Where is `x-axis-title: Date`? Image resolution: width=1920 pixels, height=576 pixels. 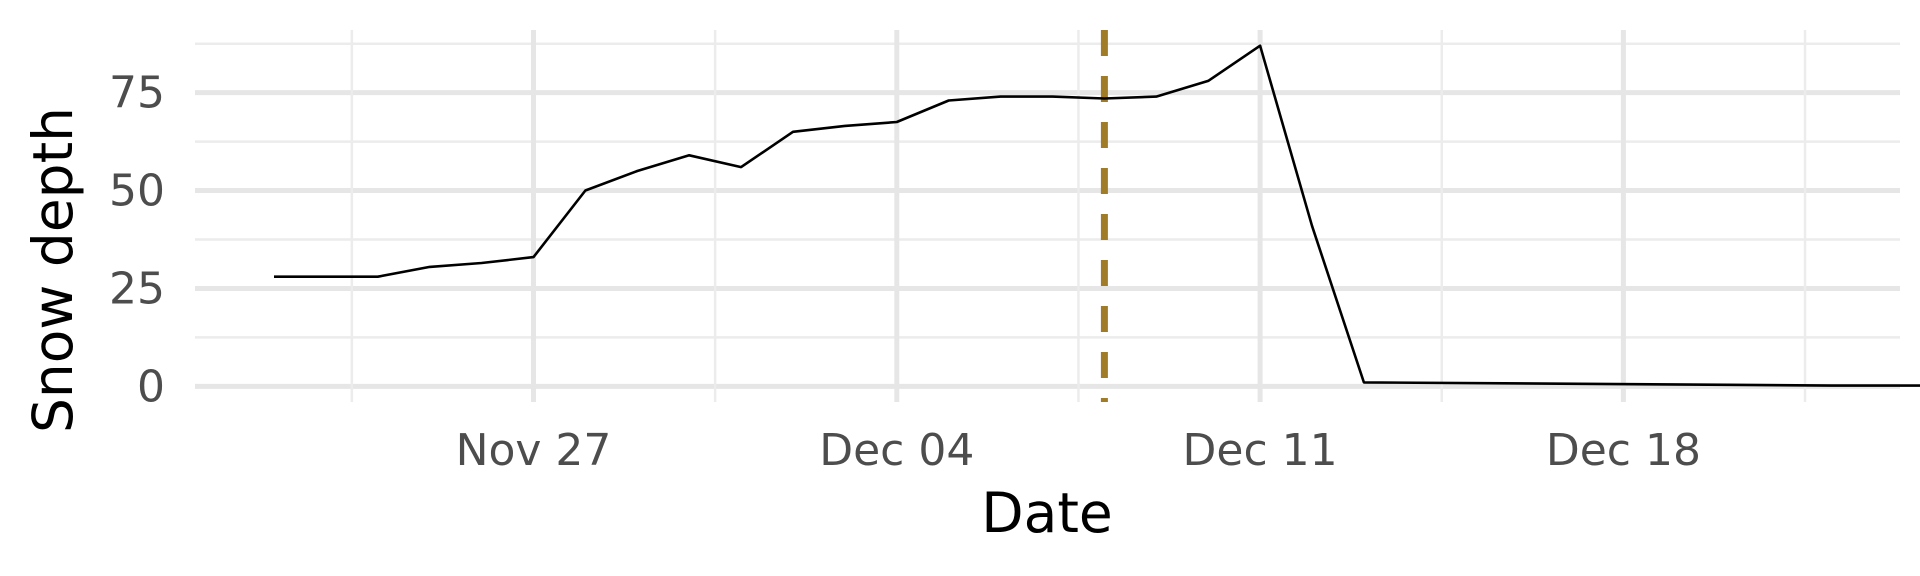
x-axis-title: Date is located at coordinates (1046, 513).